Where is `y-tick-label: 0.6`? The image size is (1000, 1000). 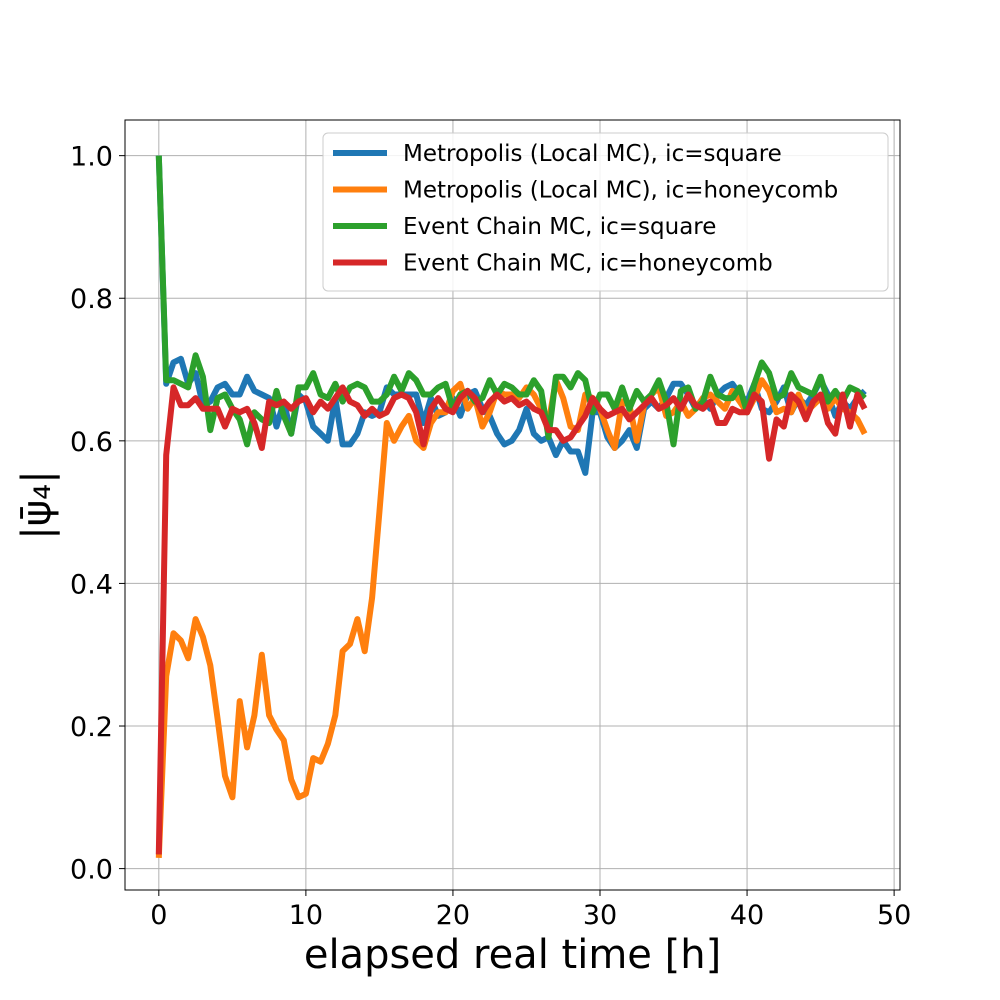
y-tick-label: 0.6 is located at coordinates (91, 442).